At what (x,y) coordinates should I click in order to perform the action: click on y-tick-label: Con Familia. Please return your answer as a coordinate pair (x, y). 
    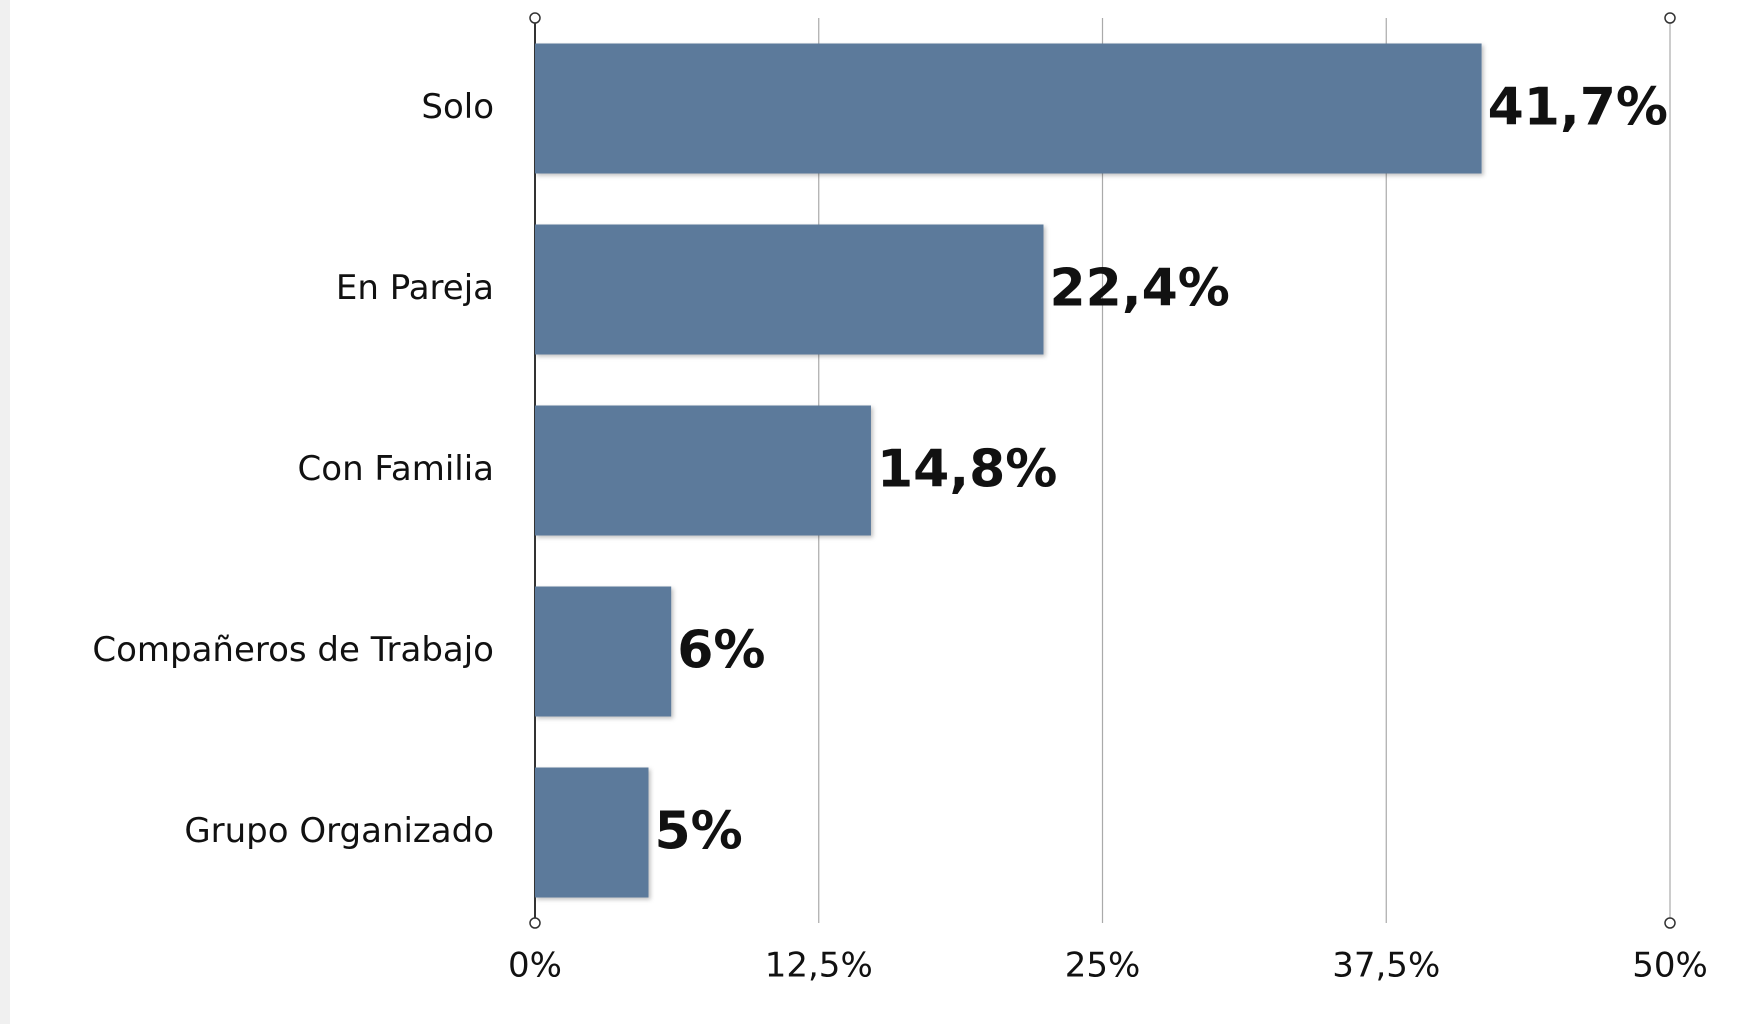
    Looking at the image, I should click on (396, 469).